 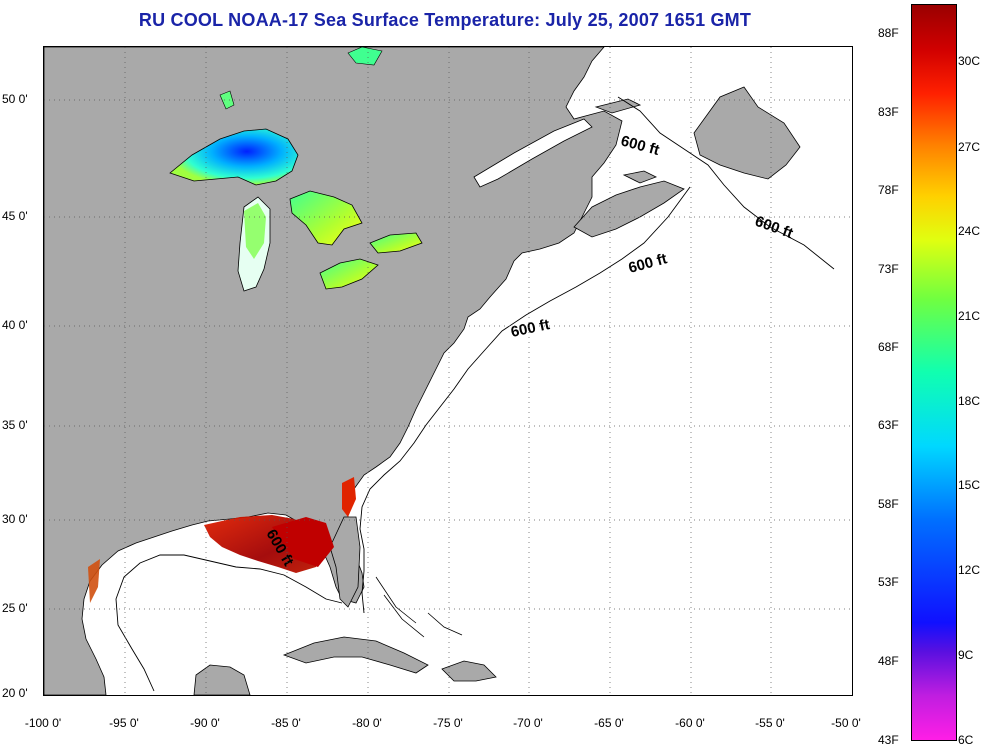 What do you see at coordinates (15, 693) in the screenshot?
I see `lat-label-20: 20 0'` at bounding box center [15, 693].